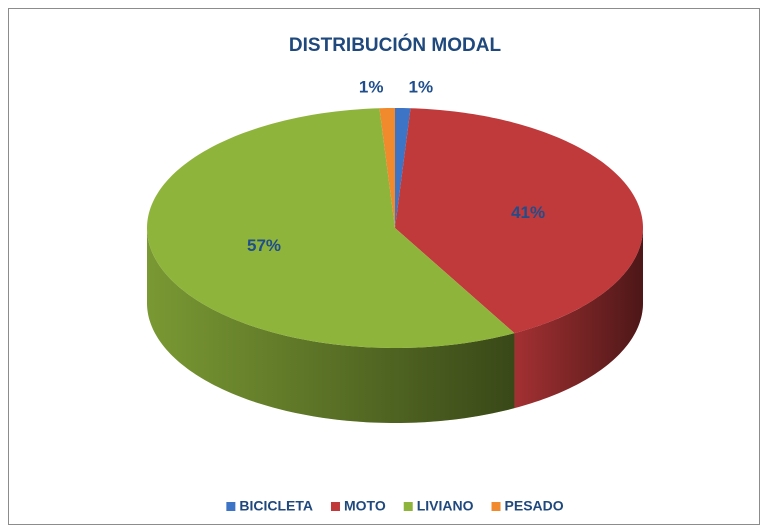 The image size is (767, 530). I want to click on data-label: 57%, so click(264, 245).